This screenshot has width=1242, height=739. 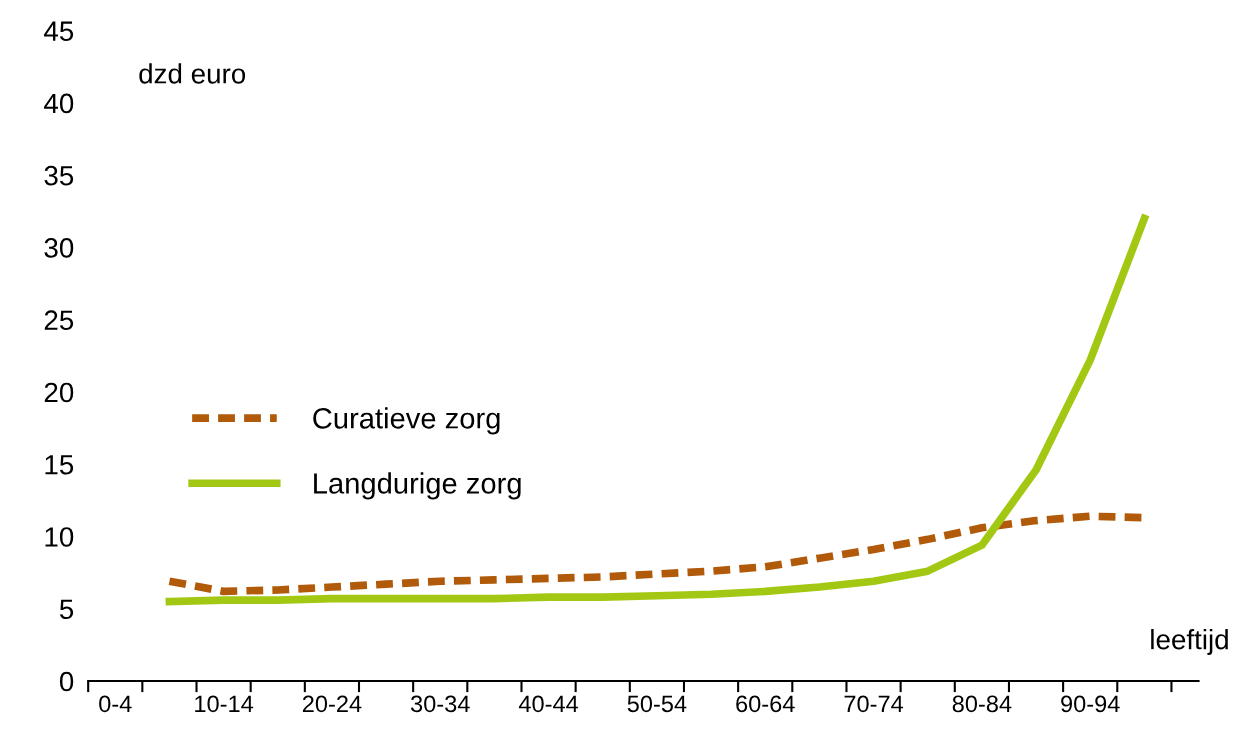 I want to click on x-tick-label: 50-54, so click(x=657, y=704).